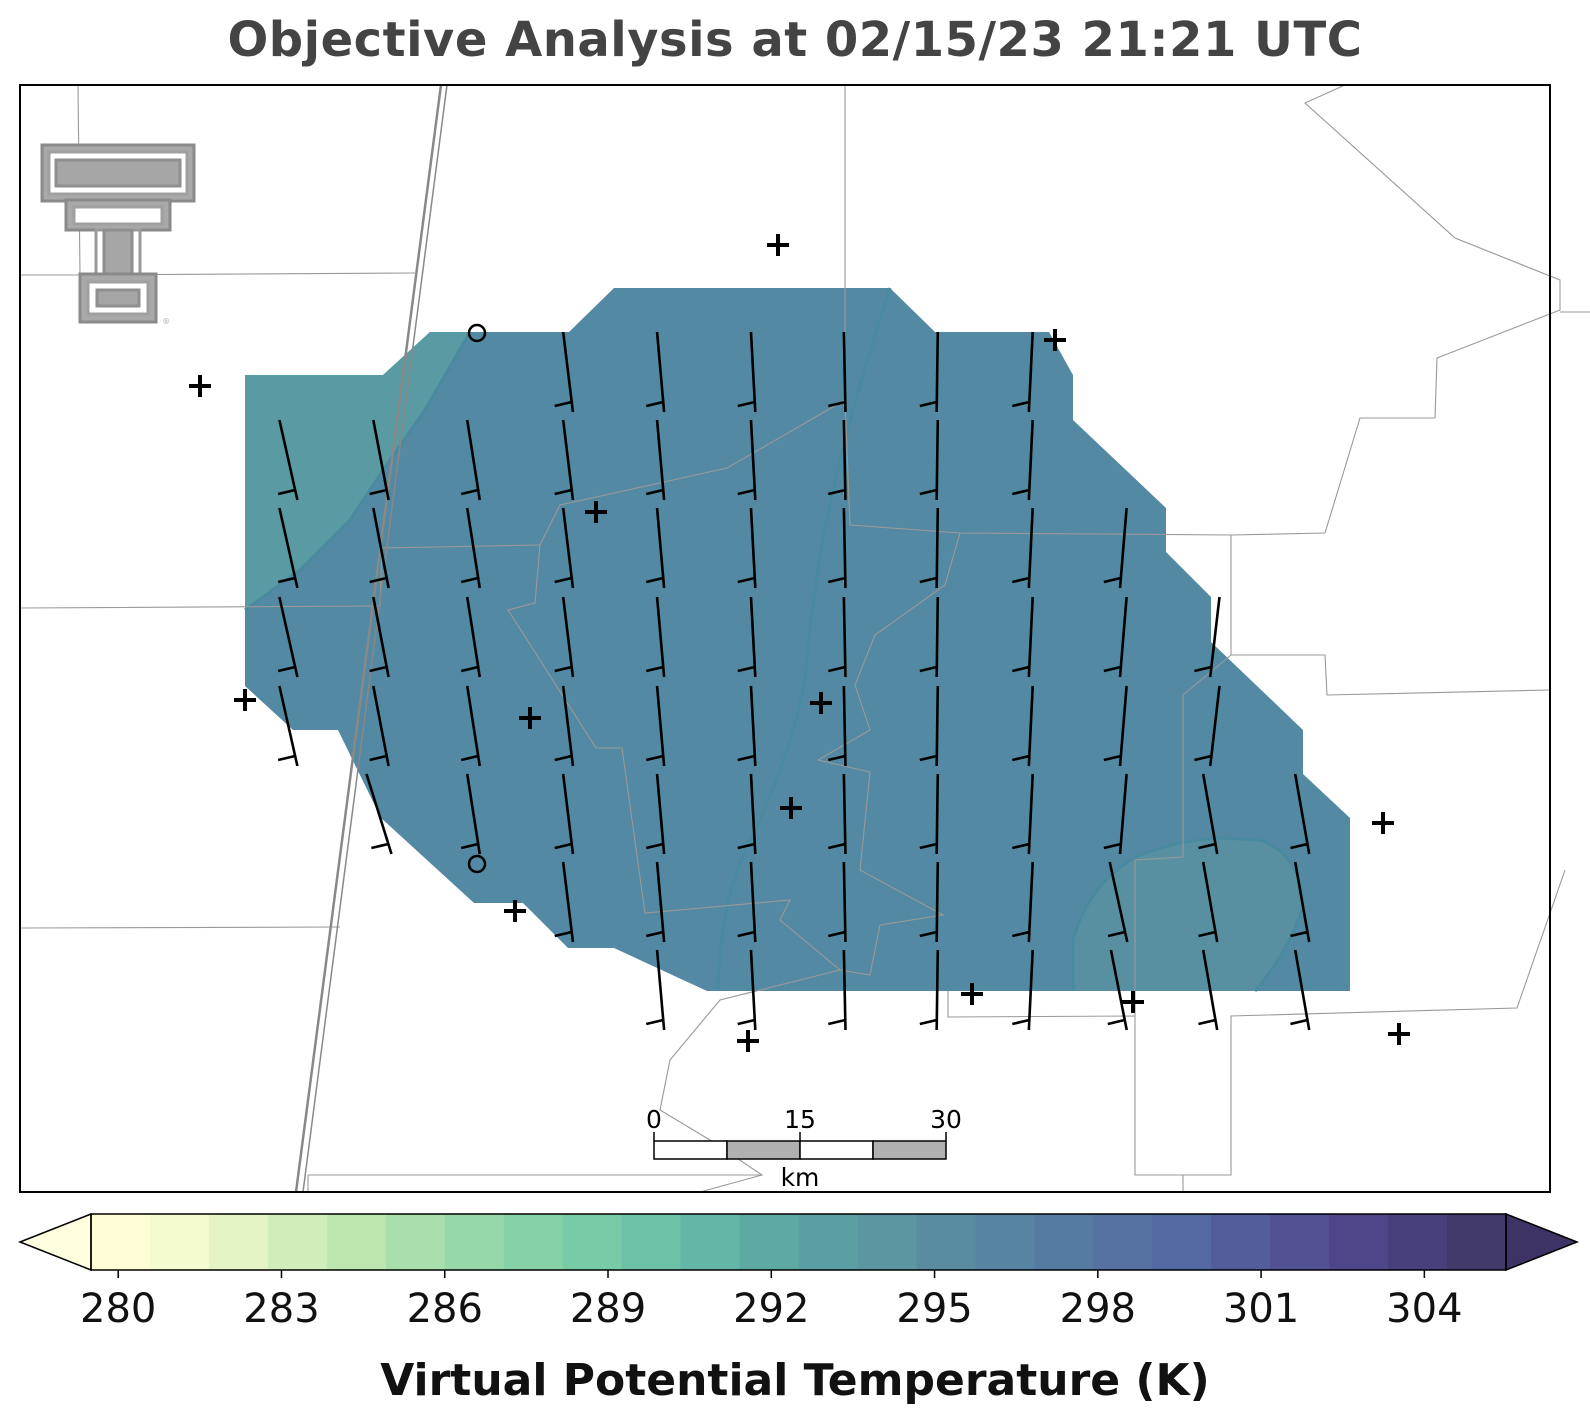 This screenshot has width=1590, height=1421. Describe the element at coordinates (118, 1309) in the screenshot. I see `colorbar-tick-label: 280` at that location.